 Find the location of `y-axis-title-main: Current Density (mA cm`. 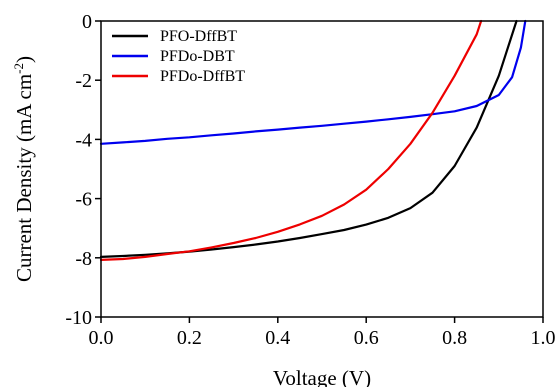

y-axis-title-main: Current Density (mA cm is located at coordinates (24, 178).